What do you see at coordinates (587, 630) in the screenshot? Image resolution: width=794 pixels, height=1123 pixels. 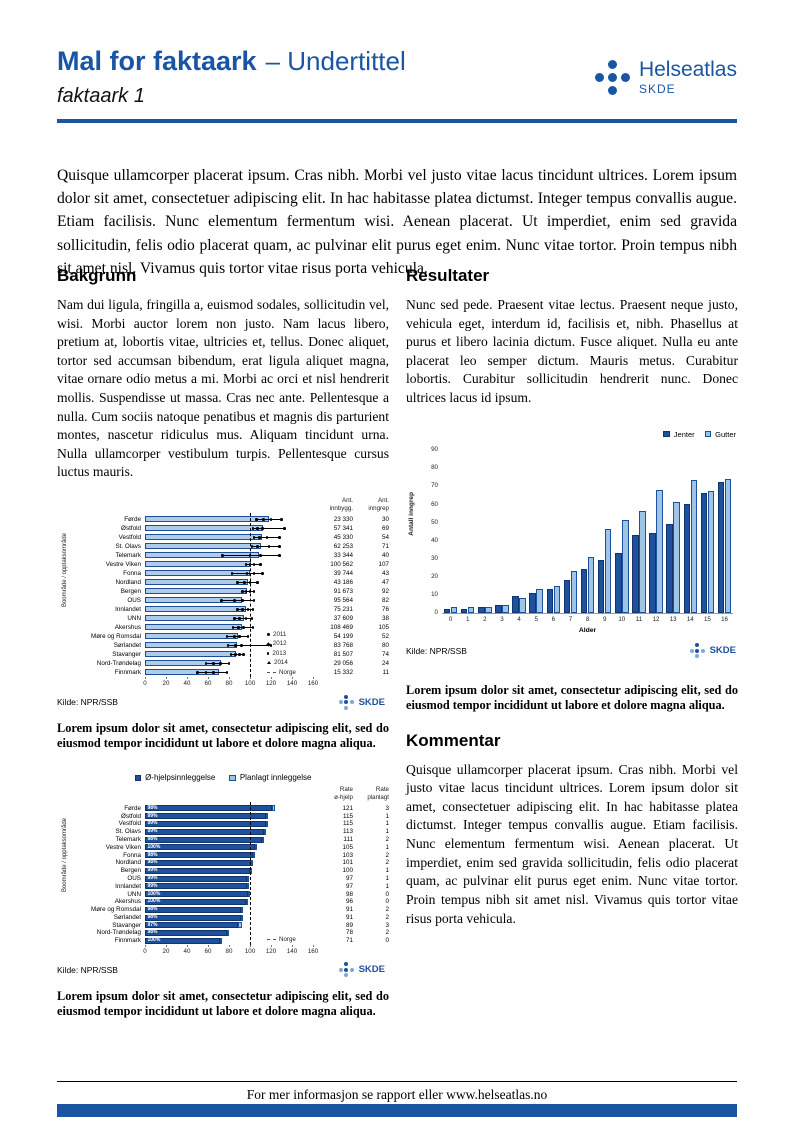 I see `x-axis-label: Alder` at bounding box center [587, 630].